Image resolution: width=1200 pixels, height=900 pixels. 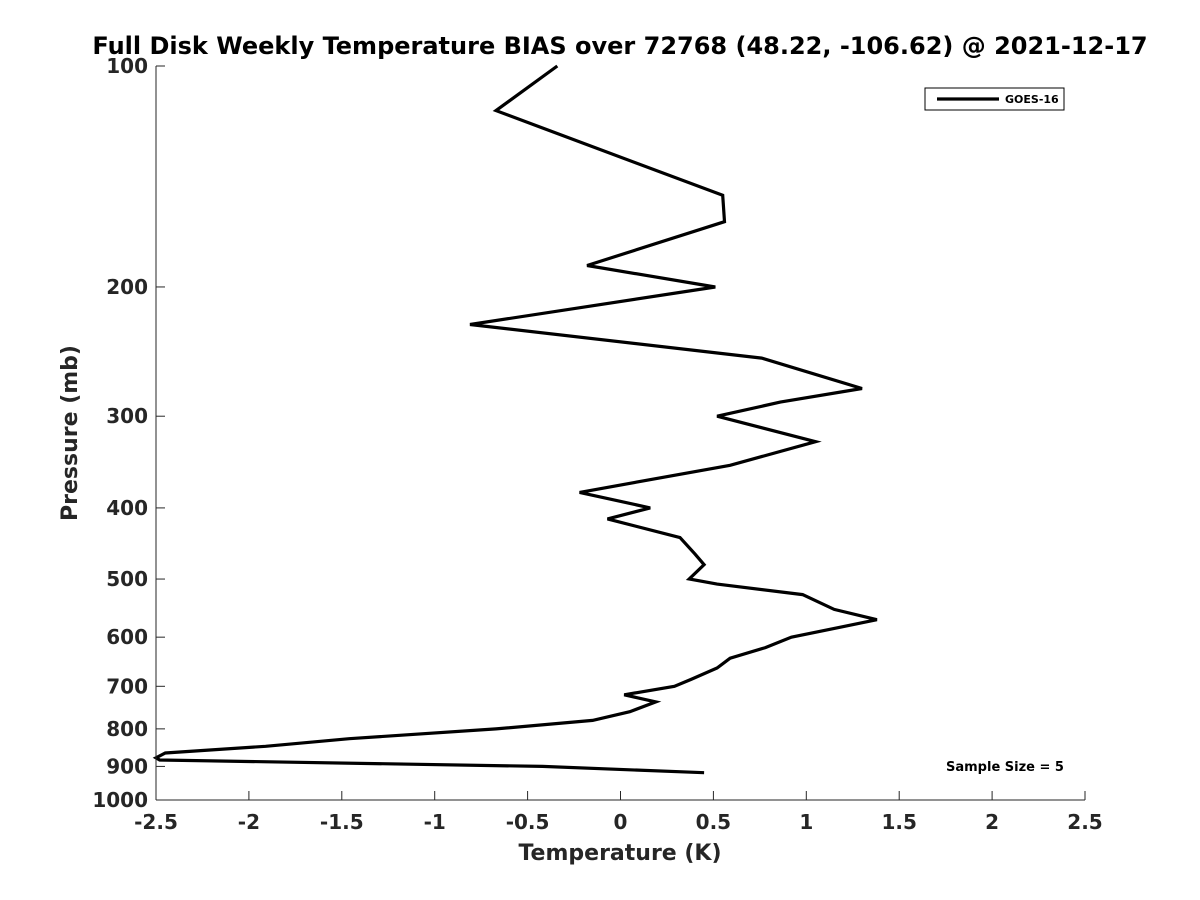 I want to click on x-tick-label: 1, so click(x=806, y=822).